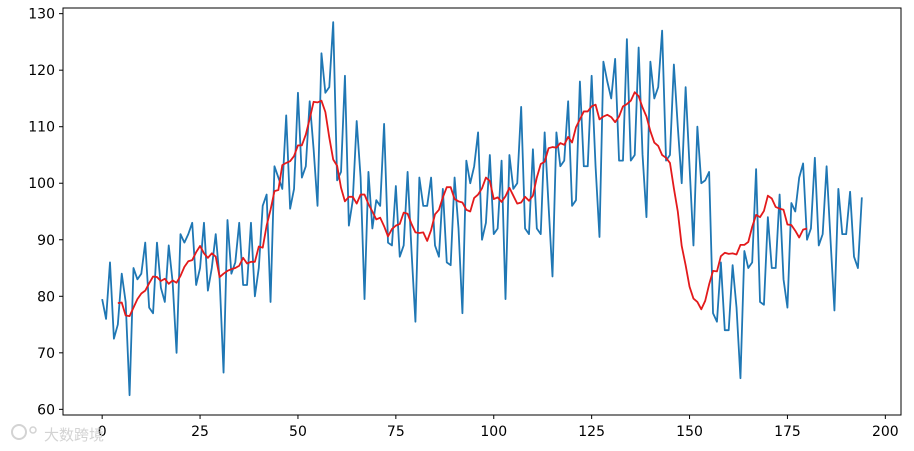  Describe the element at coordinates (787, 432) in the screenshot. I see `x-tick-label: 175` at that location.